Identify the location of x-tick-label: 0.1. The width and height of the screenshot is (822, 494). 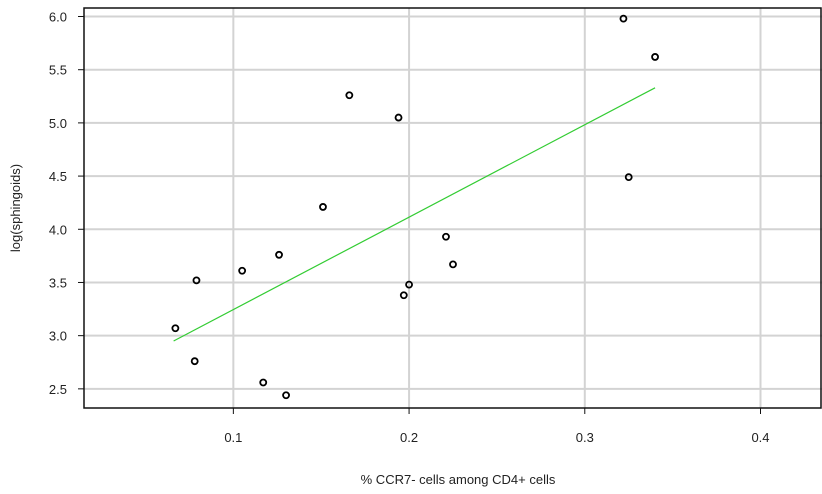
(233, 437).